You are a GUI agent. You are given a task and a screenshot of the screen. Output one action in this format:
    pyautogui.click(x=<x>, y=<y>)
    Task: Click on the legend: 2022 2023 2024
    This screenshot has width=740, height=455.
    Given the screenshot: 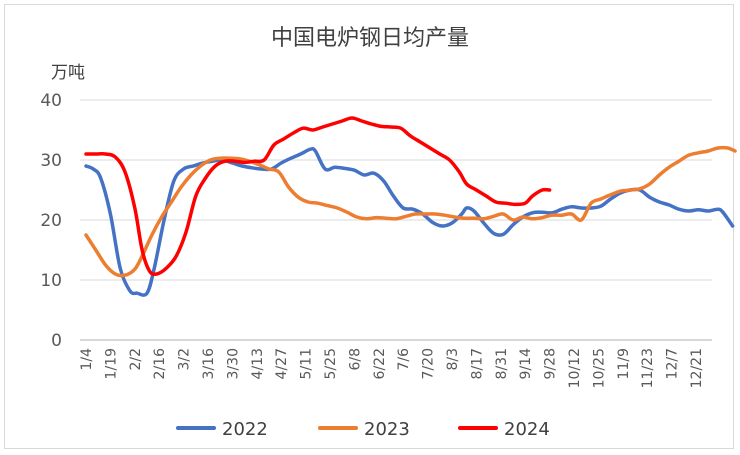 What is the action you would take?
    pyautogui.click(x=363, y=429)
    